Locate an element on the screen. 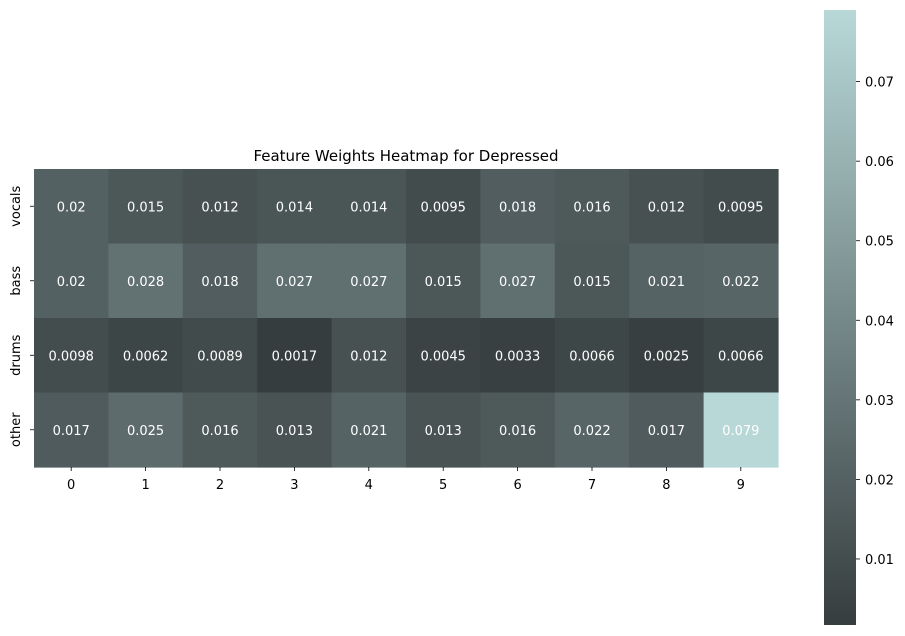 Image resolution: width=905 pixels, height=636 pixels. y-tick-label: other is located at coordinates (16, 429).